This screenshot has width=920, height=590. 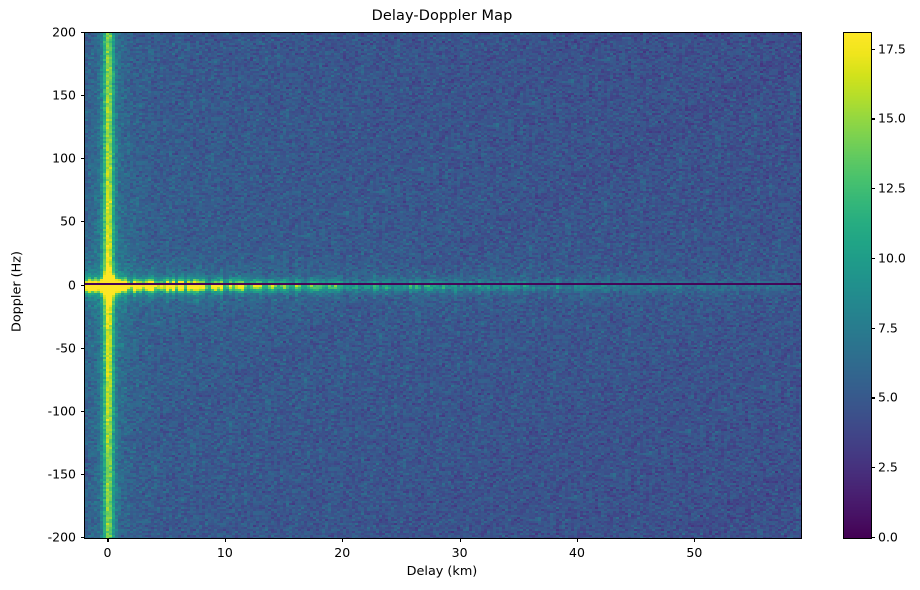 What do you see at coordinates (17, 292) in the screenshot?
I see `y-axis-label: Doppler (Hz)` at bounding box center [17, 292].